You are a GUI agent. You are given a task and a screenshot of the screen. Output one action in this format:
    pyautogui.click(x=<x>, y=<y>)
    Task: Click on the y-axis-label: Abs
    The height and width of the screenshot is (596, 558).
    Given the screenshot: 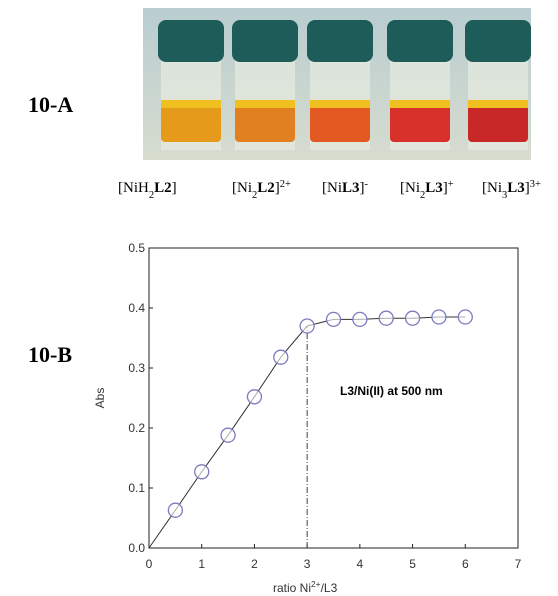 What is the action you would take?
    pyautogui.click(x=100, y=398)
    